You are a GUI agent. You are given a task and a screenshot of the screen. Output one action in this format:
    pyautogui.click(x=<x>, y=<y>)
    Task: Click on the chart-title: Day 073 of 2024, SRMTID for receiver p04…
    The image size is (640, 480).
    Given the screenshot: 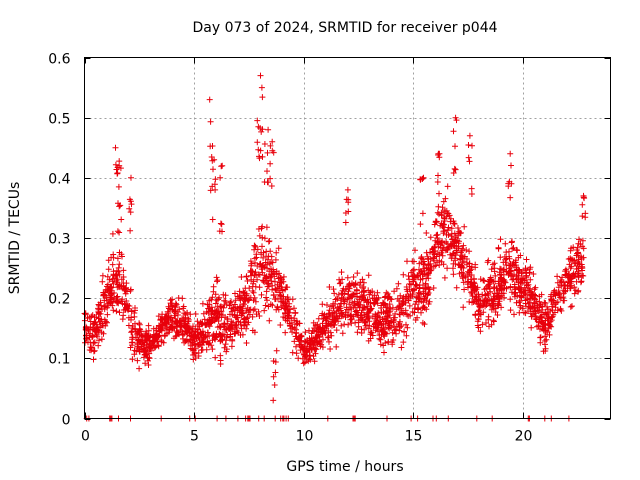 What is the action you would take?
    pyautogui.click(x=344, y=28)
    